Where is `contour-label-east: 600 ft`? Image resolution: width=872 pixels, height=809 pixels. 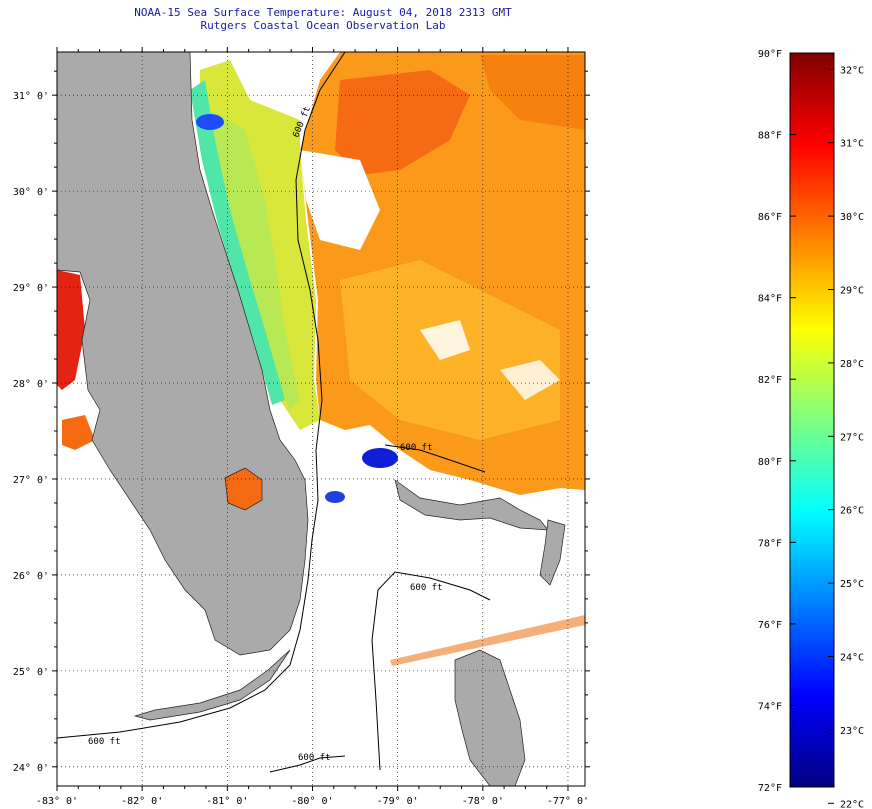 contour-label-east: 600 ft is located at coordinates (426, 588).